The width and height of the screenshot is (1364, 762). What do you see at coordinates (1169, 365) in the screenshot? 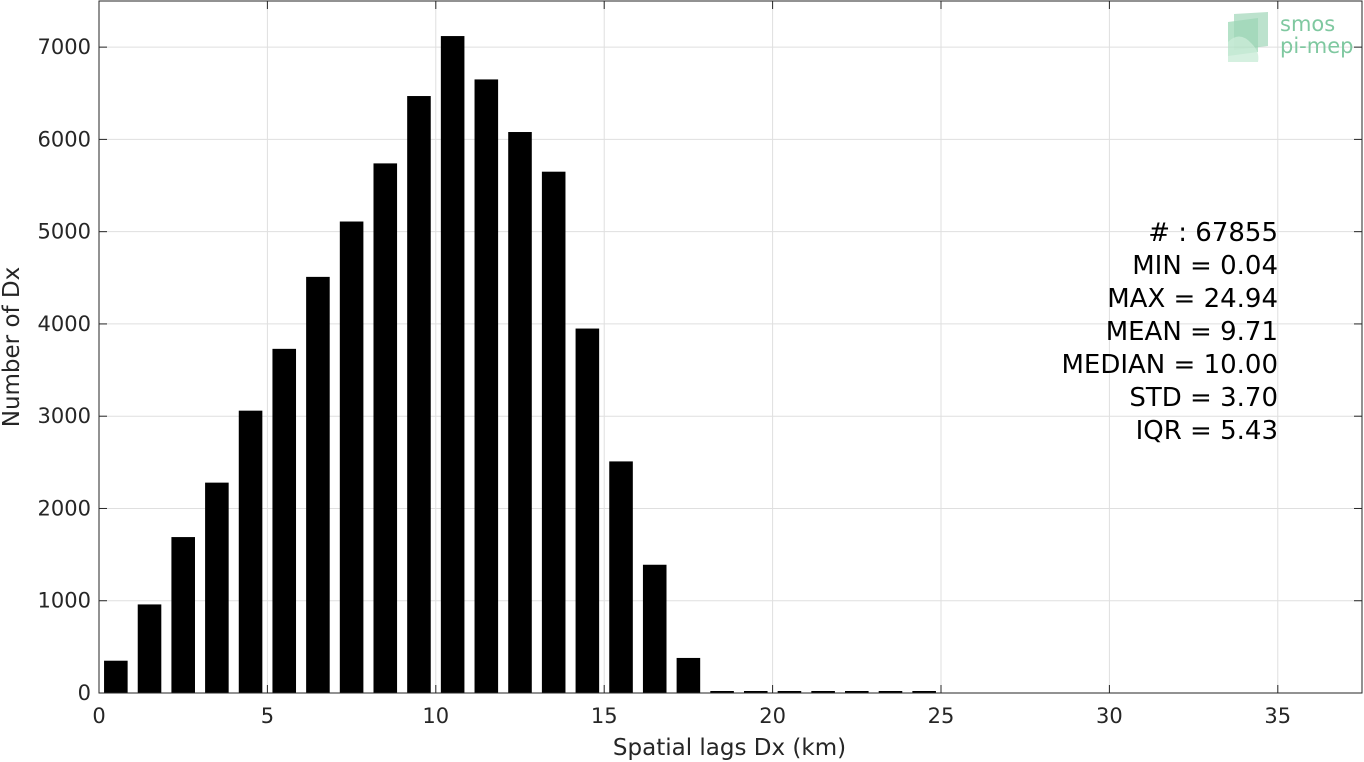
I see `stat-line: MEDIAN = 10.00` at bounding box center [1169, 365].